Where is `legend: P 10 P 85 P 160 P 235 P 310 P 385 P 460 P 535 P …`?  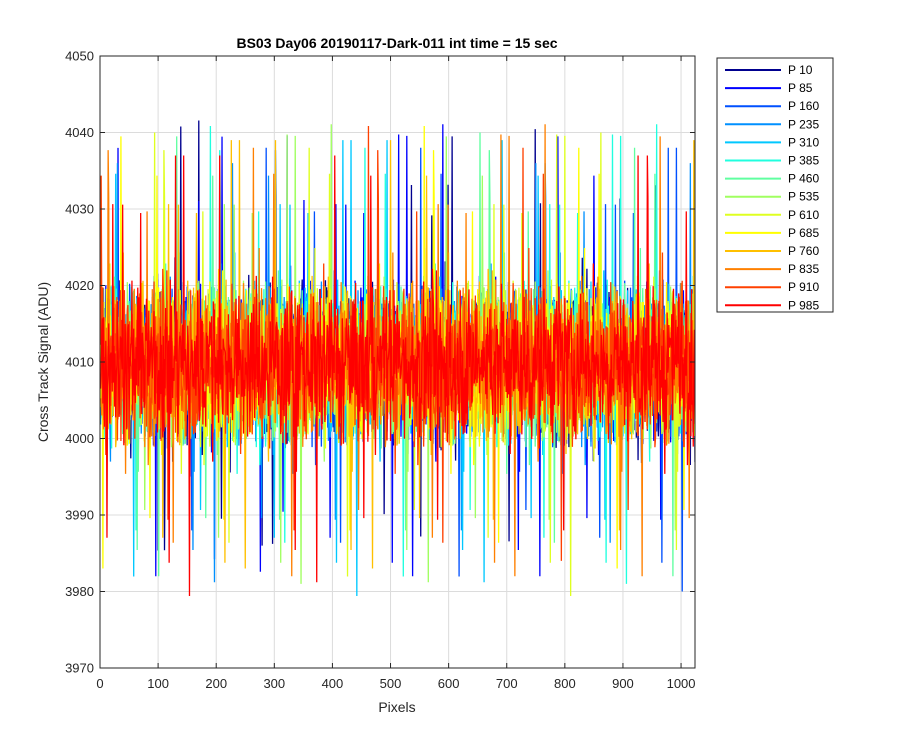
legend: P 10 P 85 P 160 P 235 P 310 P 385 P 460 P 535 P … is located at coordinates (775, 185).